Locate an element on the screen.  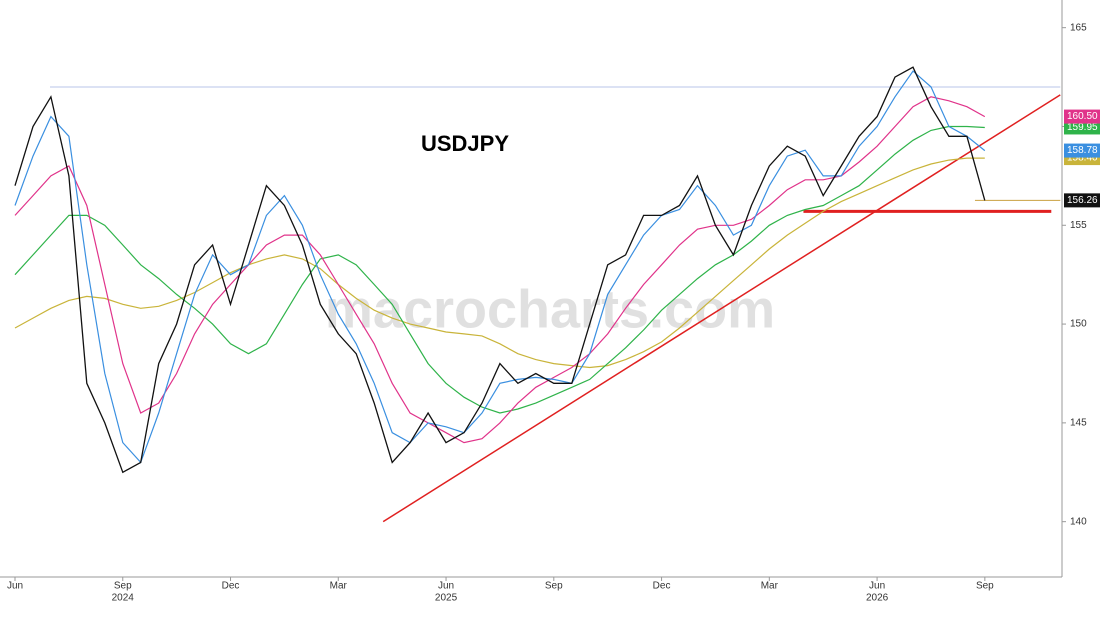
last-value-label: 159.95 is located at coordinates (1082, 127).